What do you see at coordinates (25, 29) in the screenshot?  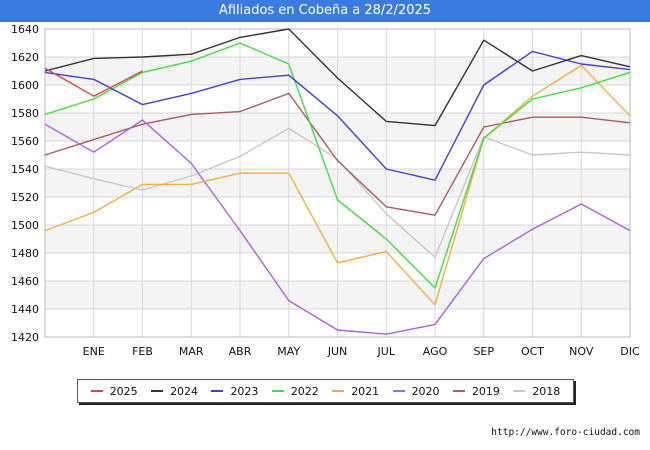 I see `y-tick-label: 1640` at bounding box center [25, 29].